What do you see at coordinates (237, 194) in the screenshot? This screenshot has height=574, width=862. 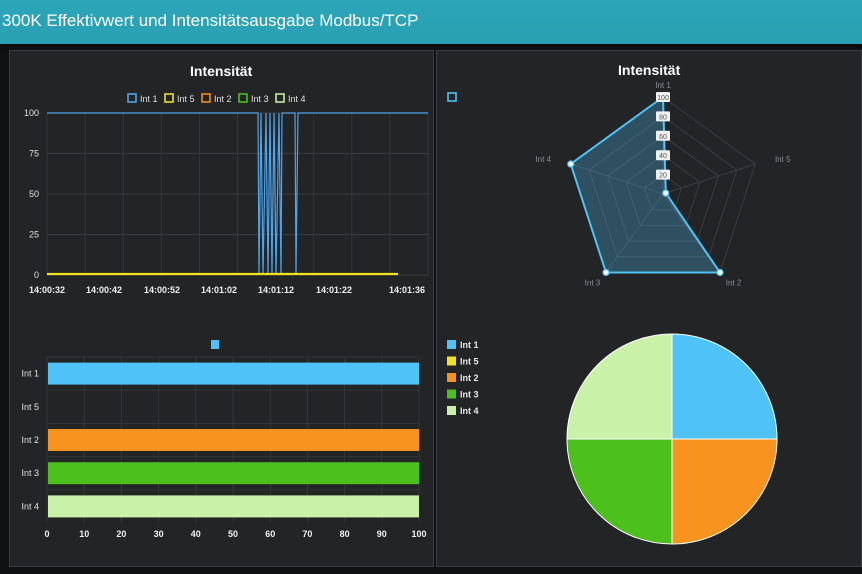 I see `line-series-int1` at bounding box center [237, 194].